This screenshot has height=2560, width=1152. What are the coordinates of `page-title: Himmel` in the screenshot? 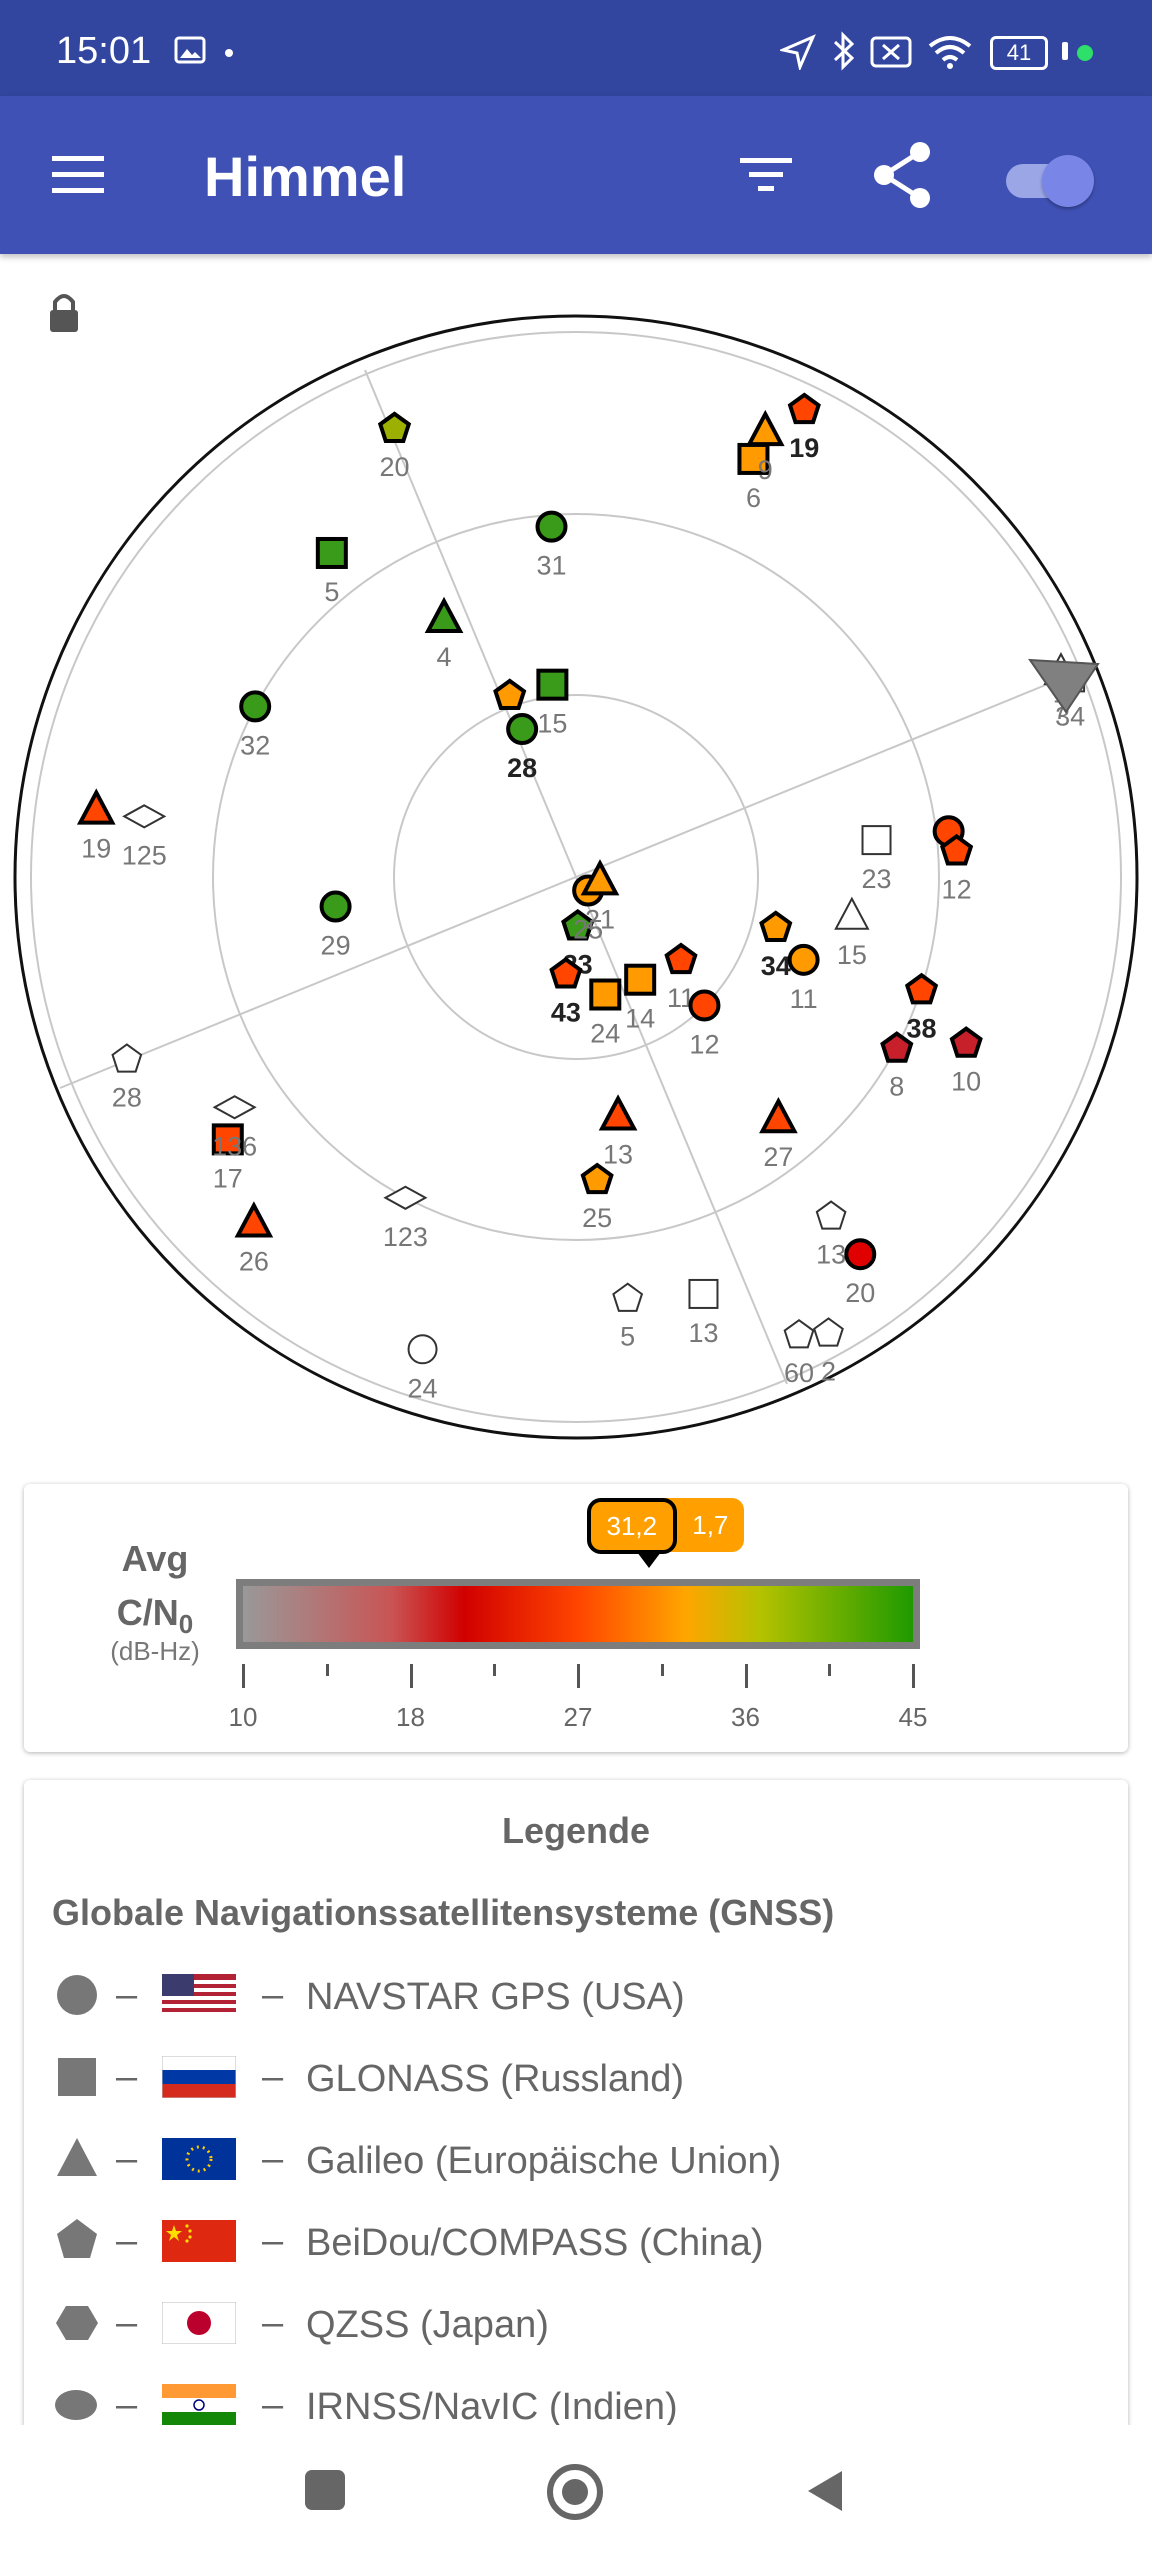 It's located at (305, 176).